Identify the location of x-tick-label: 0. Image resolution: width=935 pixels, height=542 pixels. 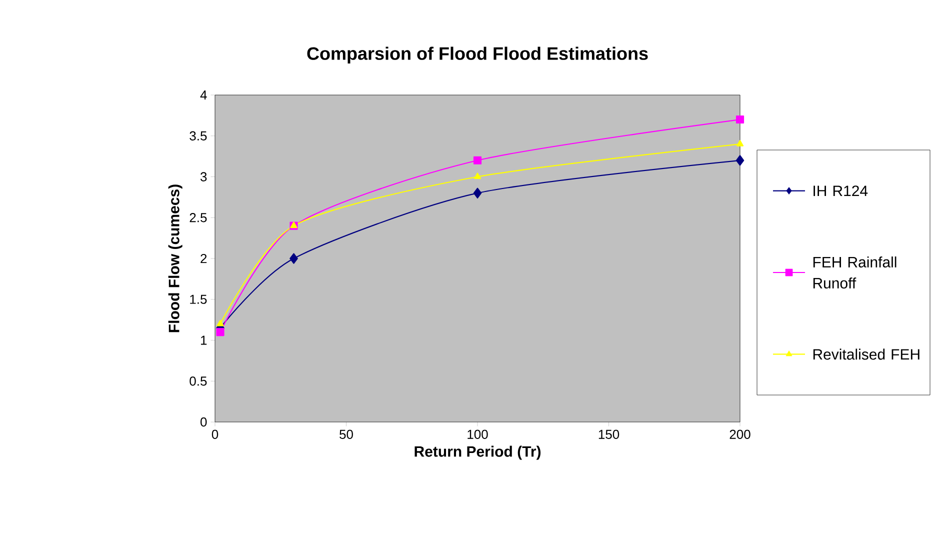
(215, 434).